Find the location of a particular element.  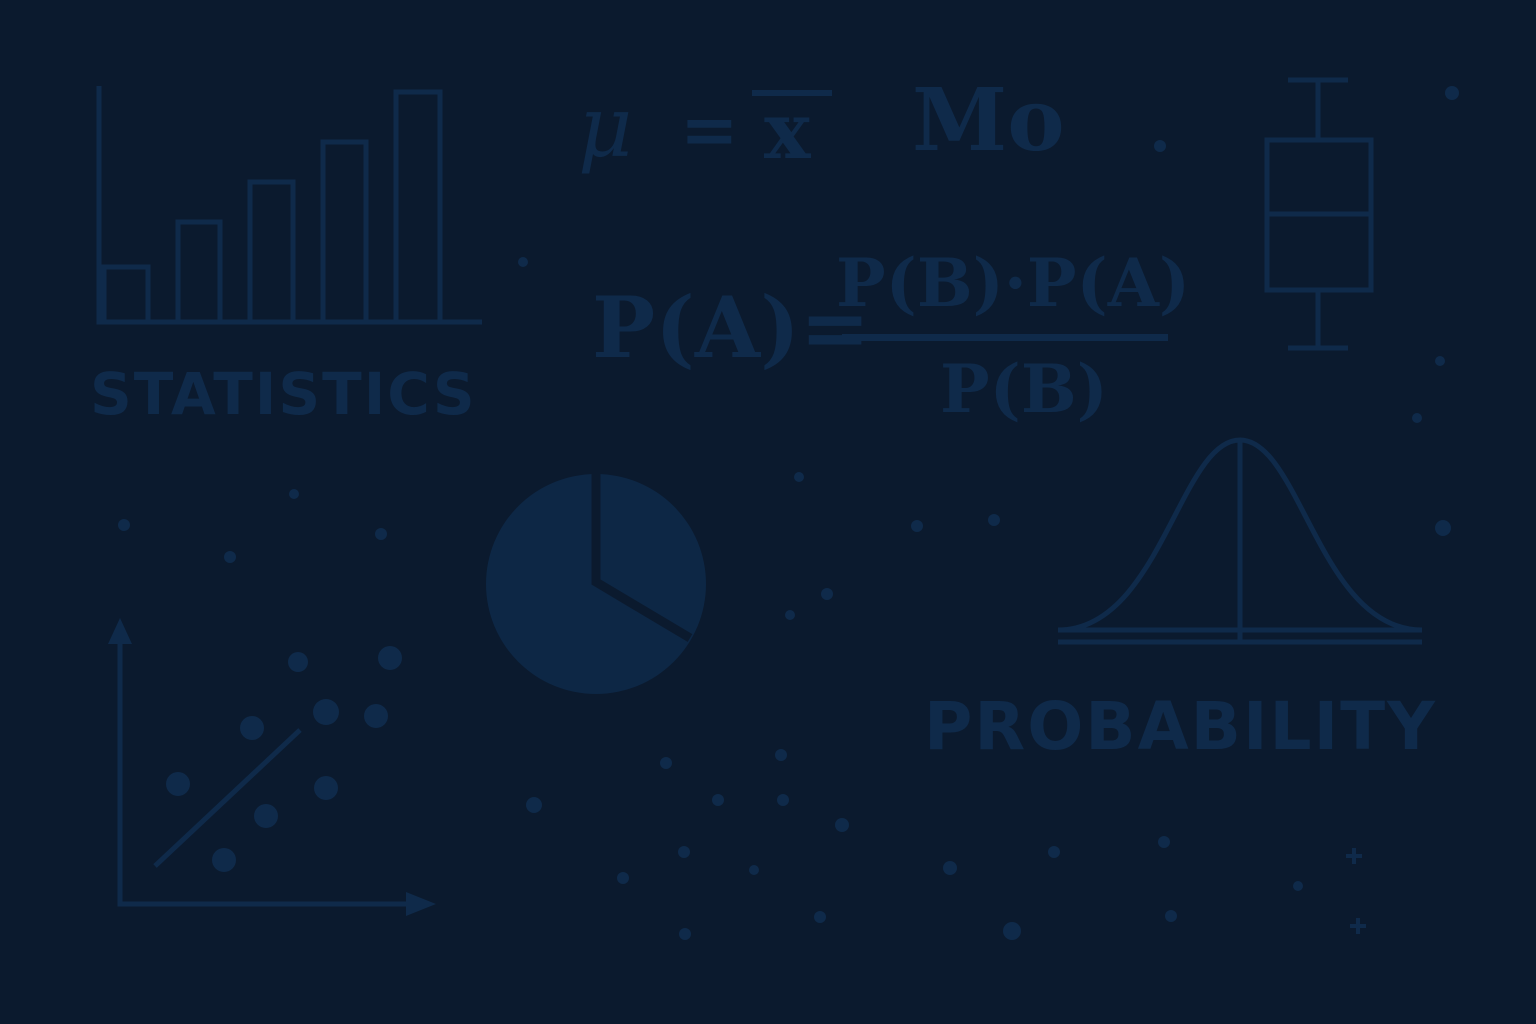

mean-mu-symbol: μ is located at coordinates (605, 127).